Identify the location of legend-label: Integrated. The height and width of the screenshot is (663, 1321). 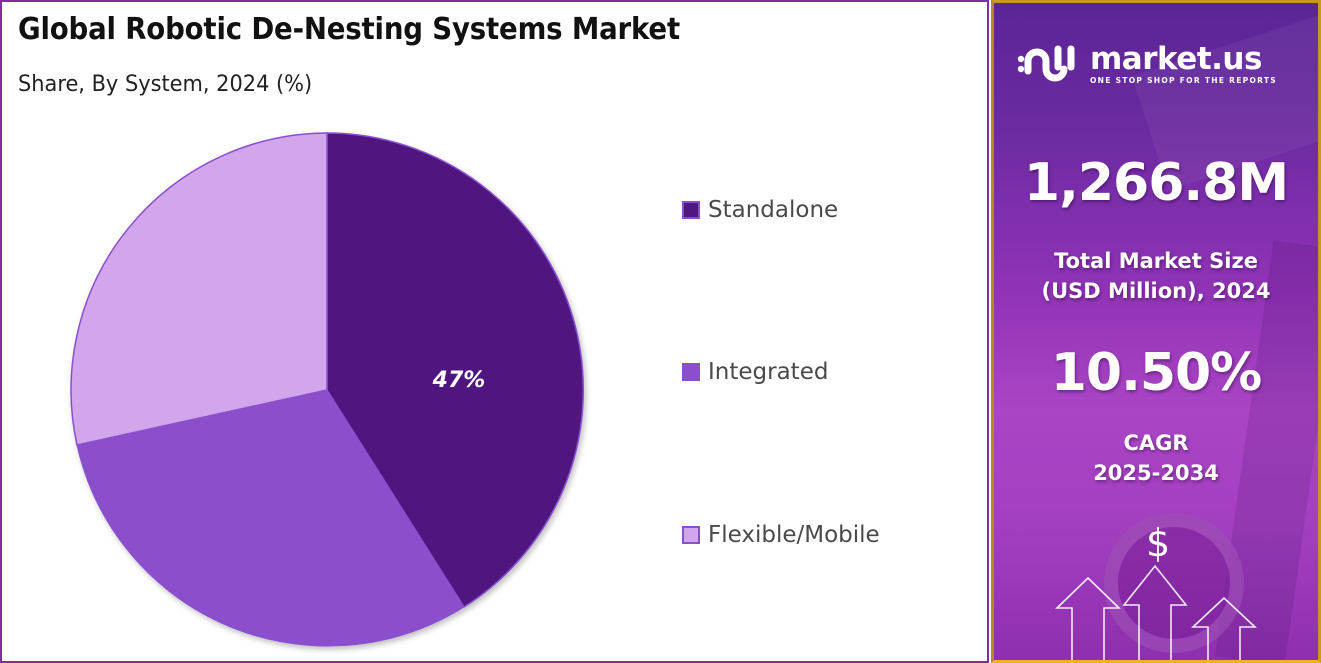
(768, 372).